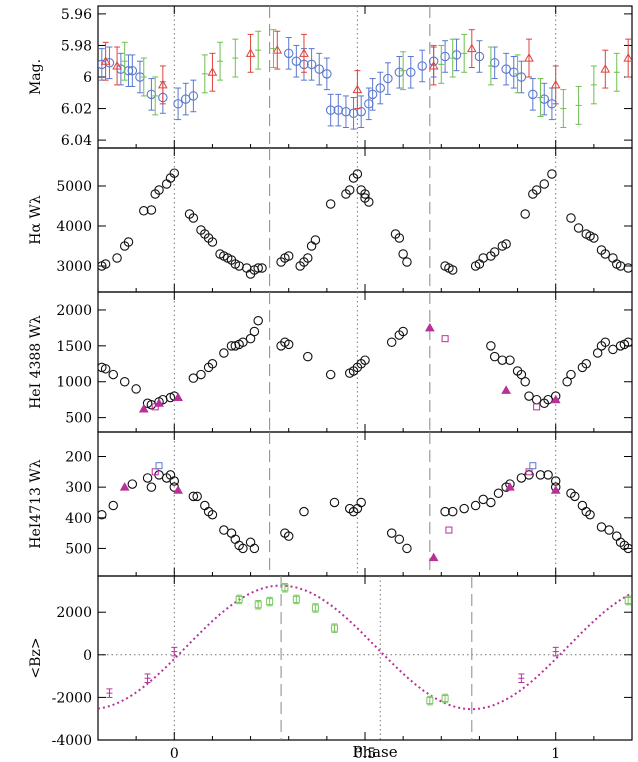 This screenshot has height=762, width=638. Describe the element at coordinates (76, 15) in the screenshot. I see `y-tick-label: 5.96` at that location.